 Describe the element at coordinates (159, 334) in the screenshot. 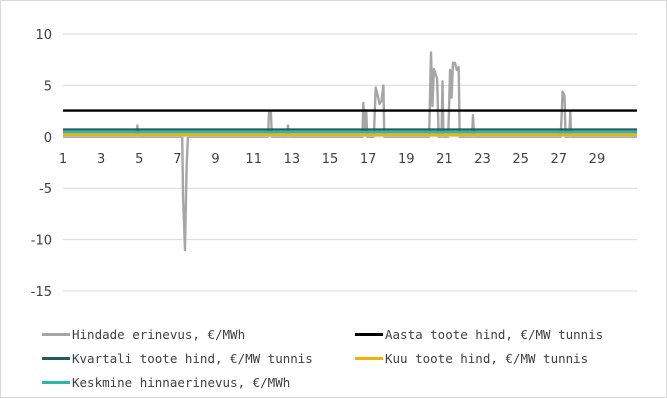

I see `legend-label: Hindade erinevus, €/MWh` at that location.